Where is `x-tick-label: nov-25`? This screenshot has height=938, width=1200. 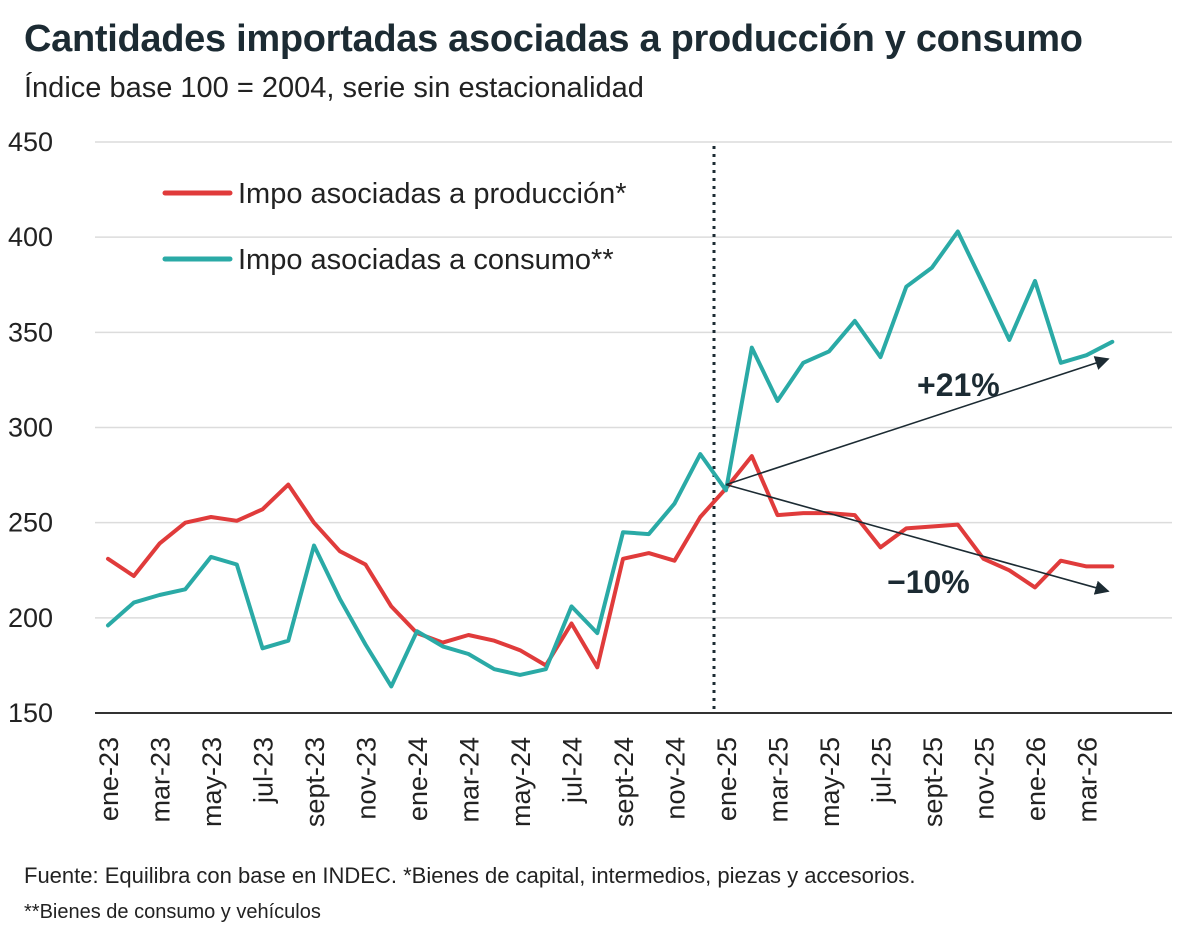 x-tick-label: nov-25 is located at coordinates (985, 778).